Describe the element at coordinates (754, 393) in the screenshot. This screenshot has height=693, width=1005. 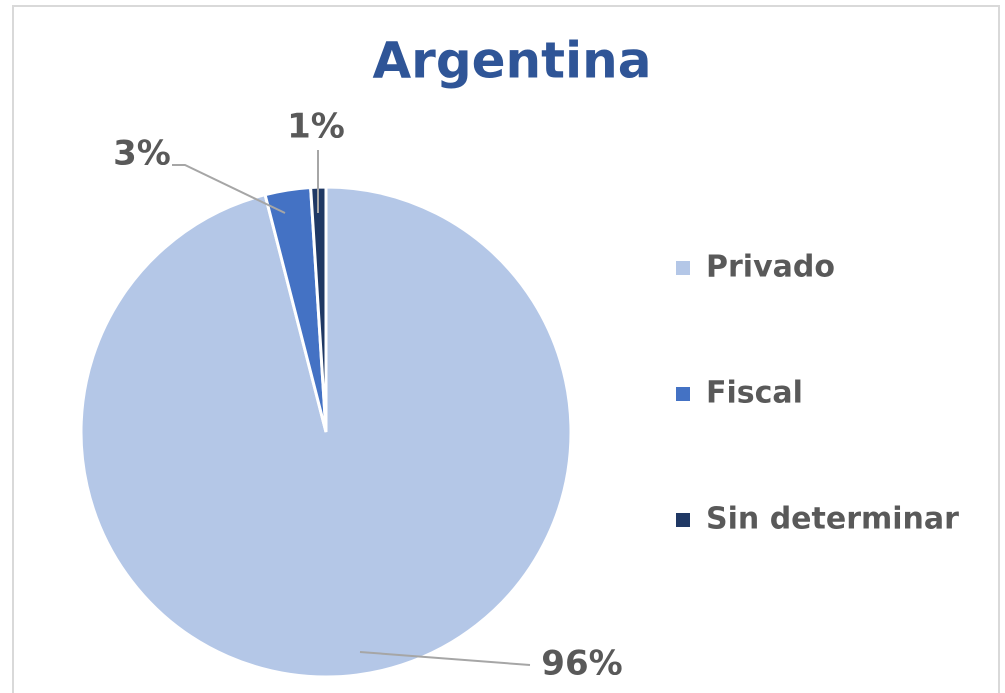
I see `legend-label: Fiscal` at that location.